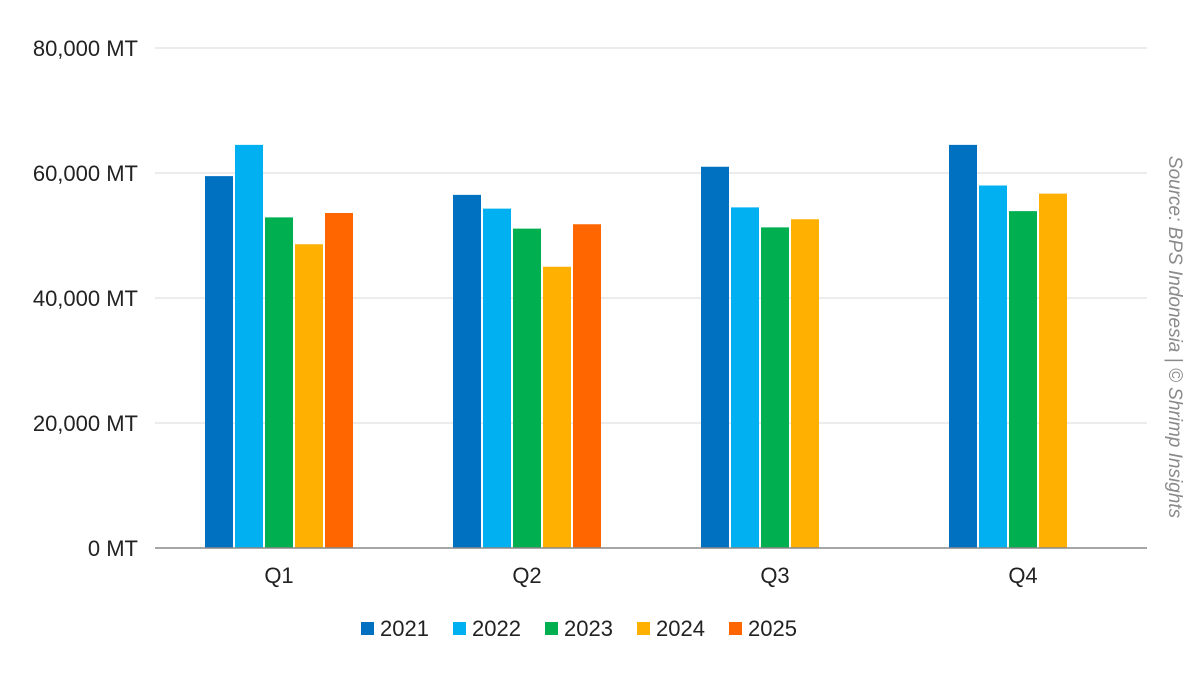 This screenshot has height=675, width=1200. What do you see at coordinates (113, 548) in the screenshot?
I see `y-tick-label: 0 MT` at bounding box center [113, 548].